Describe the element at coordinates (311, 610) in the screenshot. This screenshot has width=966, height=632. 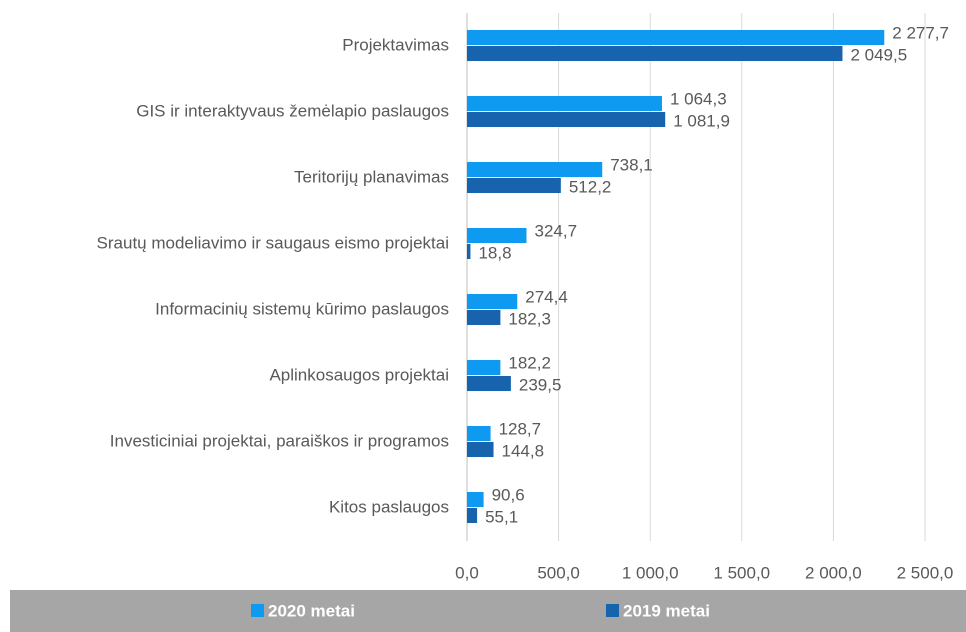
I see `legend-label: 2020 metai` at that location.